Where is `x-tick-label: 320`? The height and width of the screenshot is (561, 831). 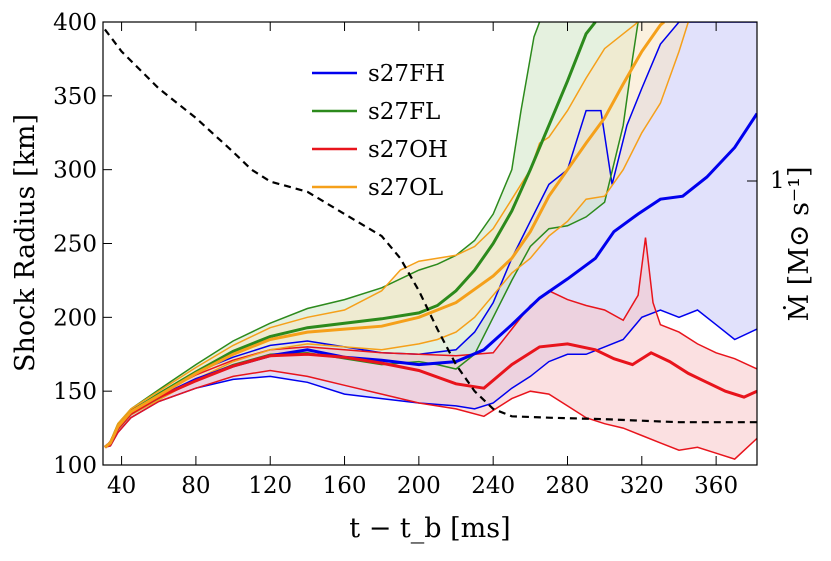
x-tick-label: 320 is located at coordinates (642, 486).